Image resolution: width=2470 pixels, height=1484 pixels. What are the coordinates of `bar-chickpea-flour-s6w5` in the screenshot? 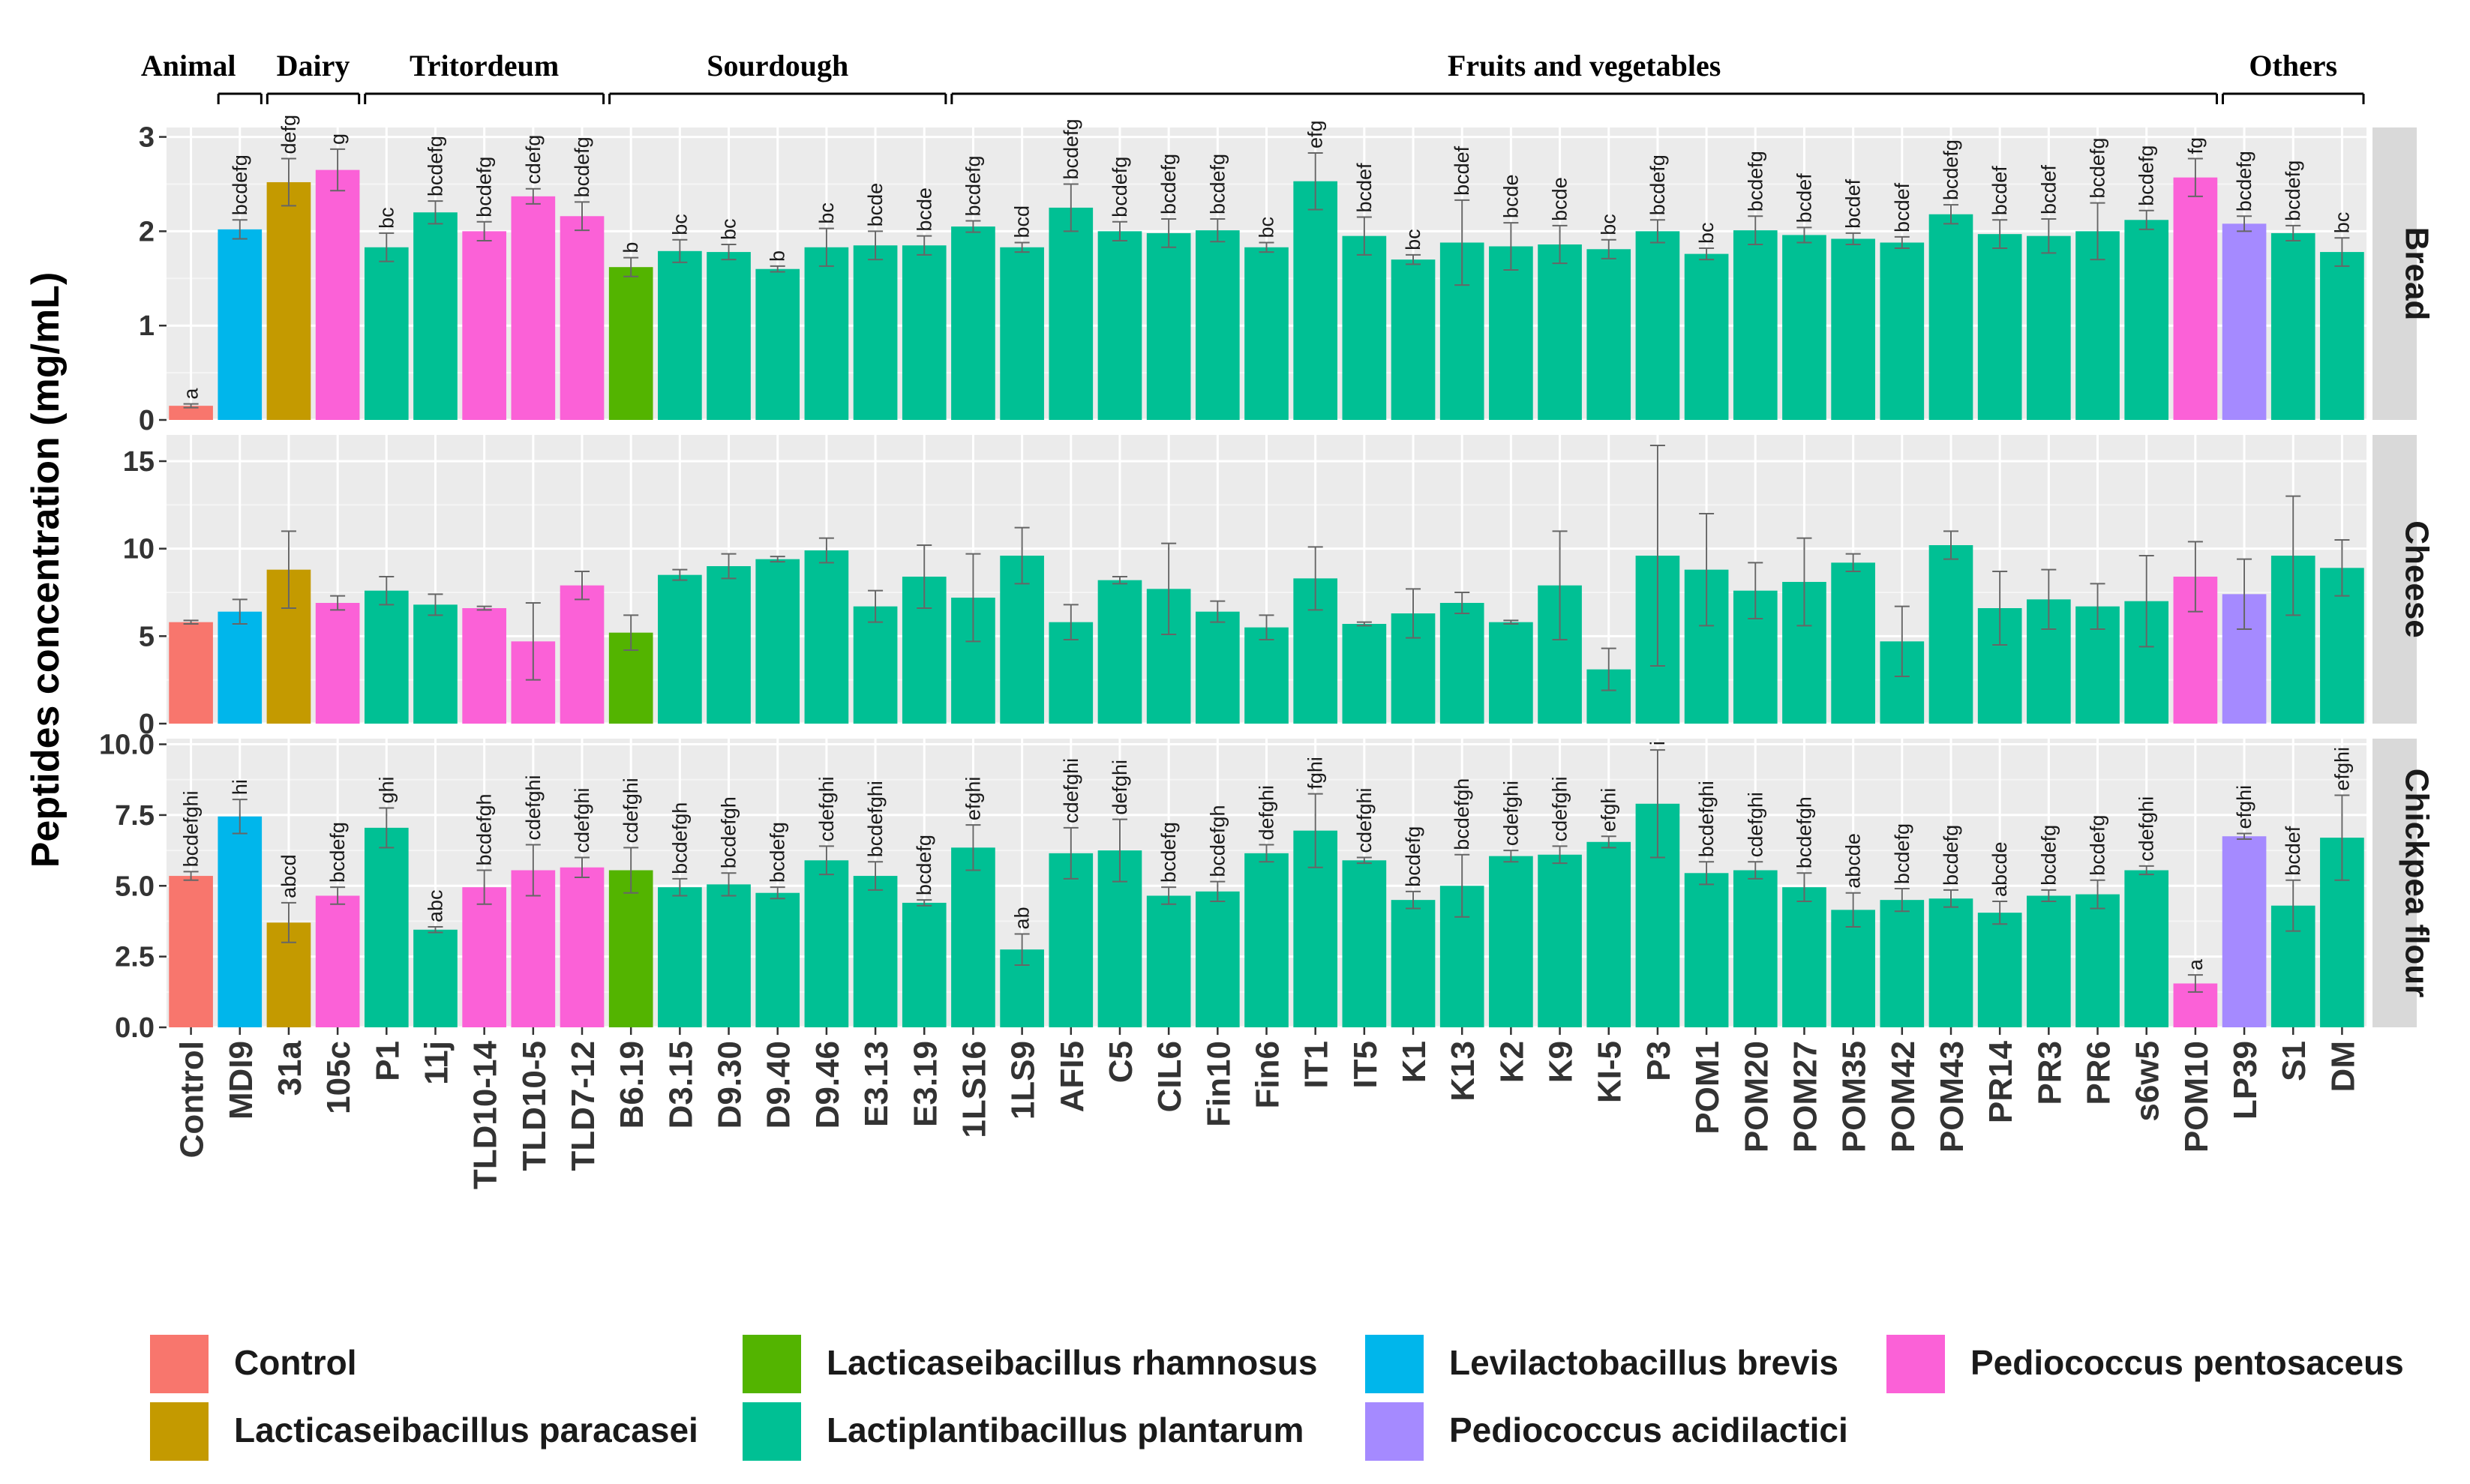 It's located at (2146, 948).